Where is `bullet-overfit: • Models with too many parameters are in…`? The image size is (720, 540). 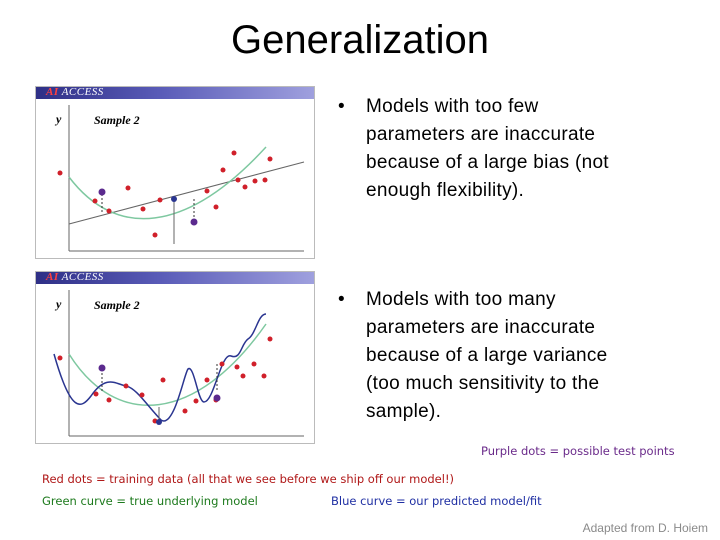 bullet-overfit: • Models with too many parameters are in… is located at coordinates (522, 356).